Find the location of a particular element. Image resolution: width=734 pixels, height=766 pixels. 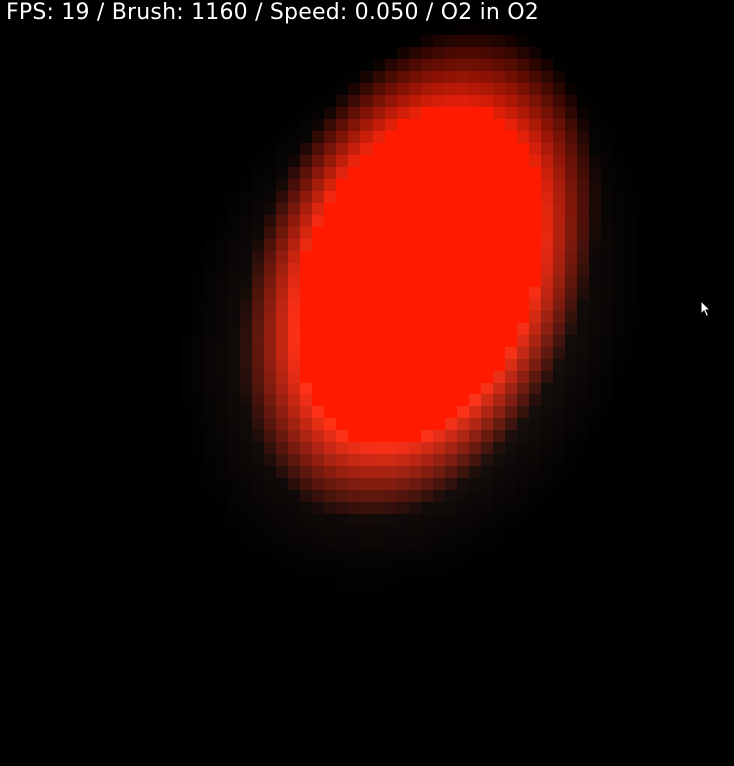

speed-value: 0.050 is located at coordinates (386, 12).